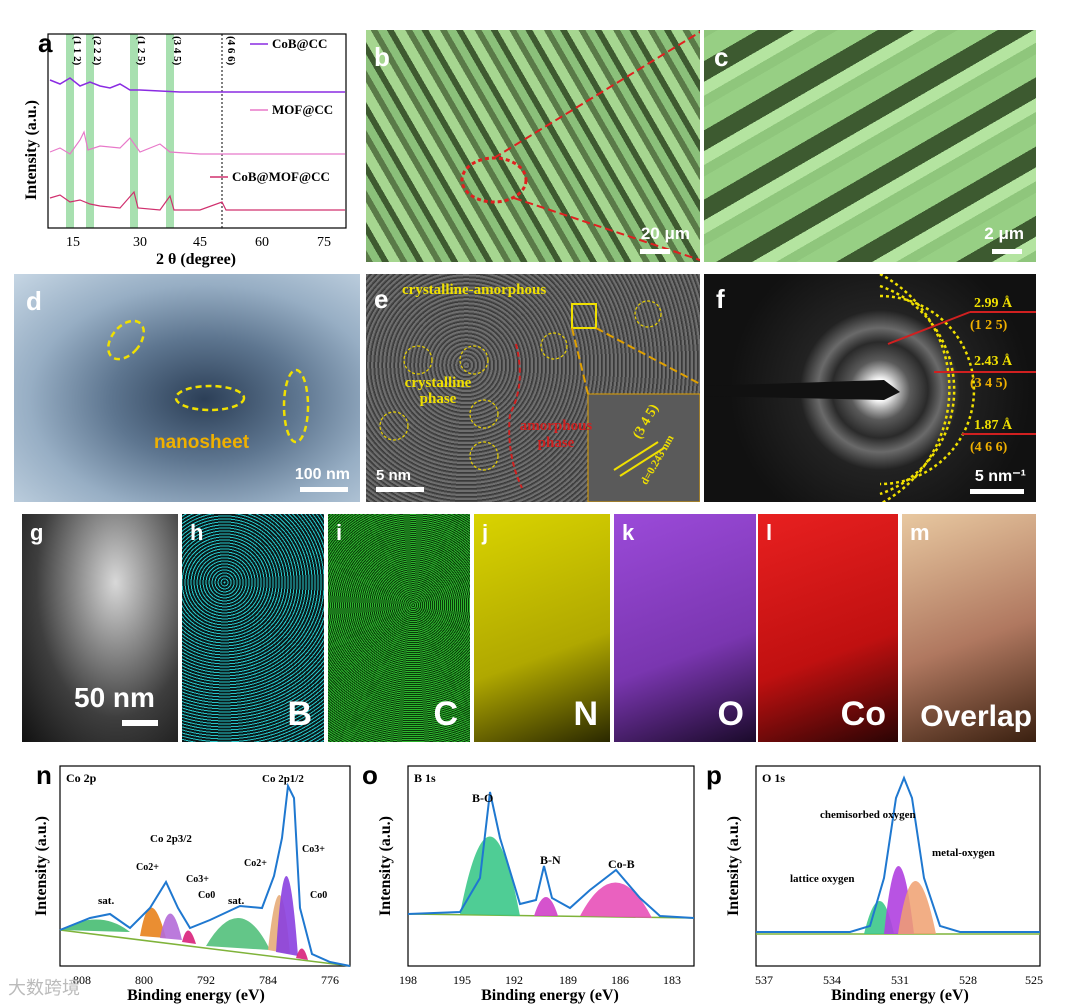  Describe the element at coordinates (330, 980) in the screenshot. I see `svg-text: 776` at that location.